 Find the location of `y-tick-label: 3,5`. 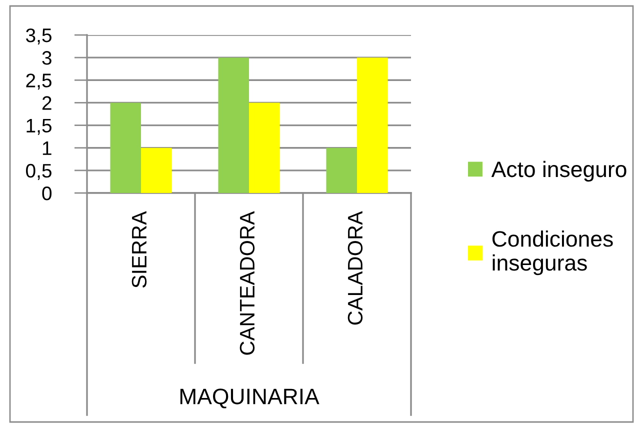

y-tick-label: 3,5 is located at coordinates (39, 36).